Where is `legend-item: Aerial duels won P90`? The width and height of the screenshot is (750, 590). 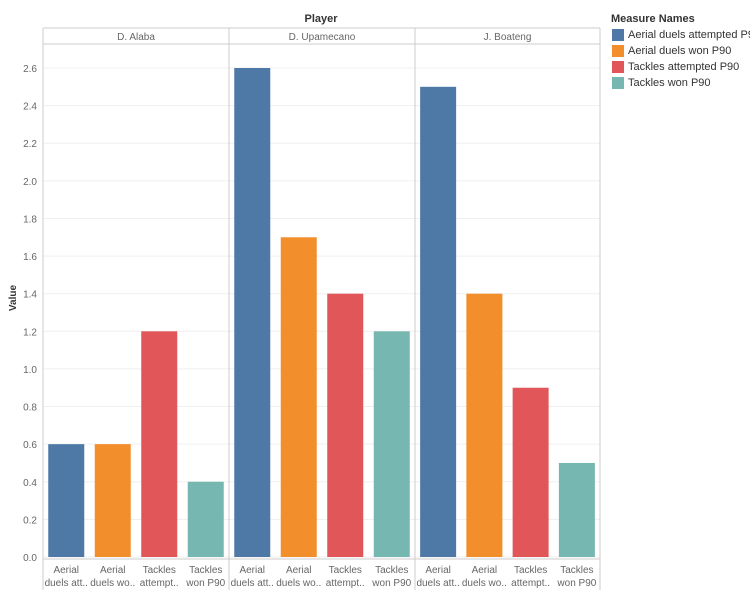 legend-item: Aerial duels won P90 is located at coordinates (671, 51).